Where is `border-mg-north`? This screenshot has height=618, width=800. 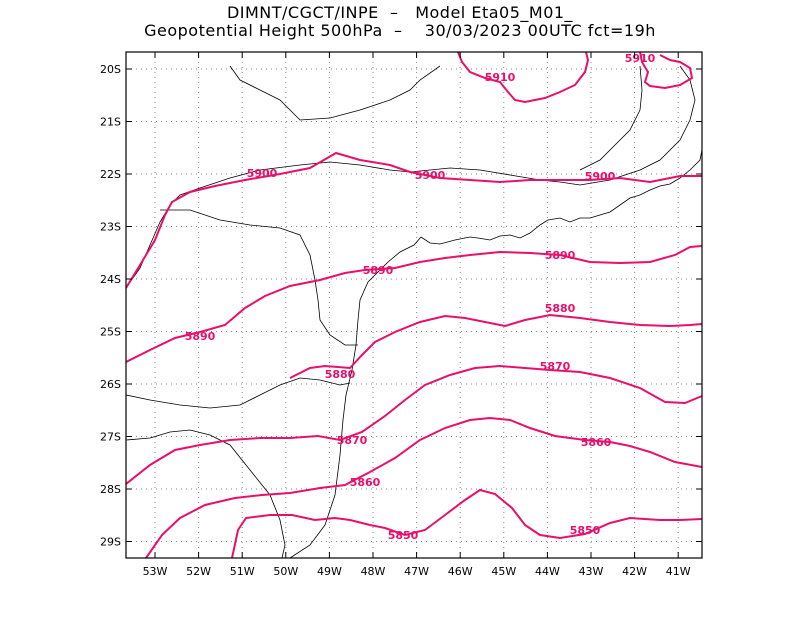
border-mg-north is located at coordinates (335, 93).